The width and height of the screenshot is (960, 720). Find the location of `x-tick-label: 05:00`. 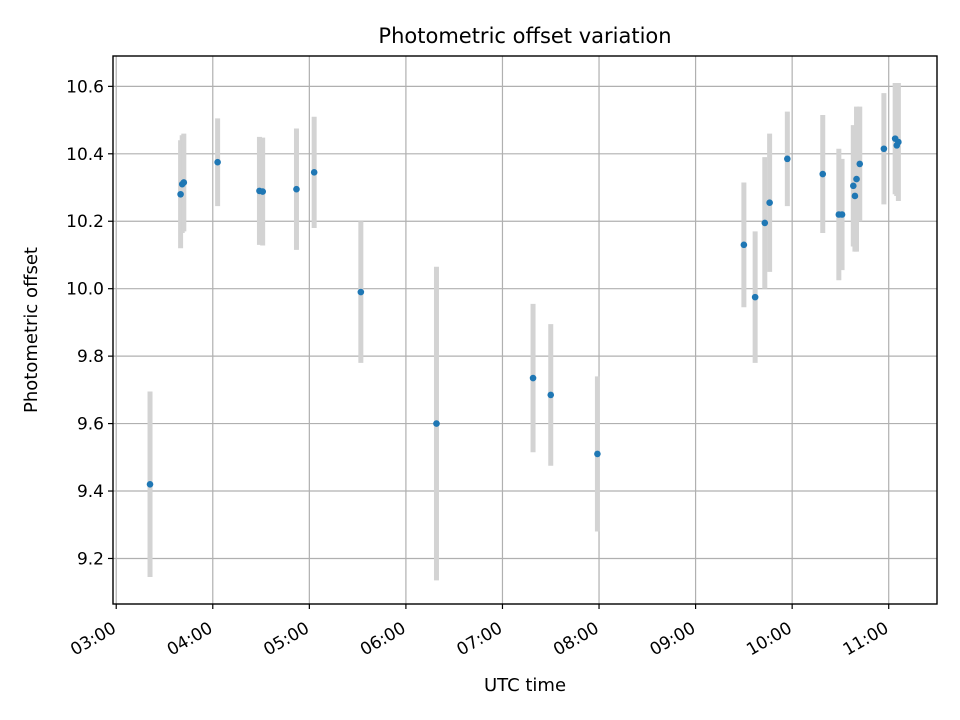

x-tick-label: 05:00 is located at coordinates (286, 639).